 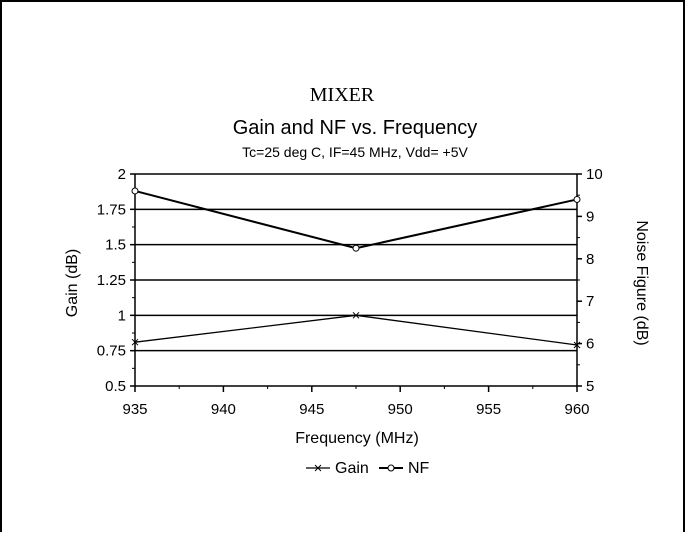 I want to click on series-line-gain, so click(x=356, y=330).